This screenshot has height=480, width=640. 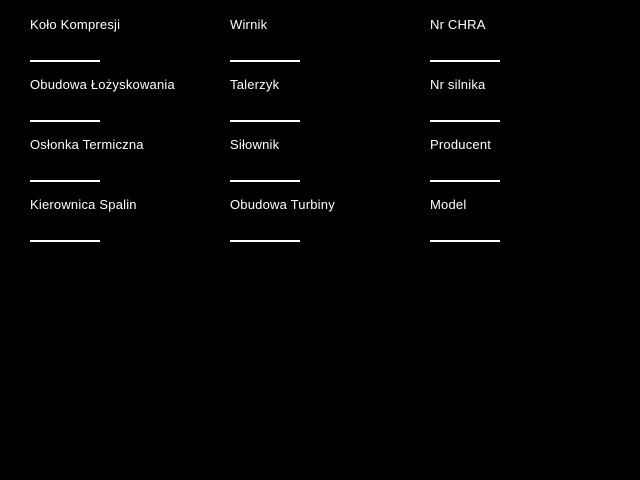 What do you see at coordinates (530, 47) in the screenshot?
I see `form-field: Nr CHRA` at bounding box center [530, 47].